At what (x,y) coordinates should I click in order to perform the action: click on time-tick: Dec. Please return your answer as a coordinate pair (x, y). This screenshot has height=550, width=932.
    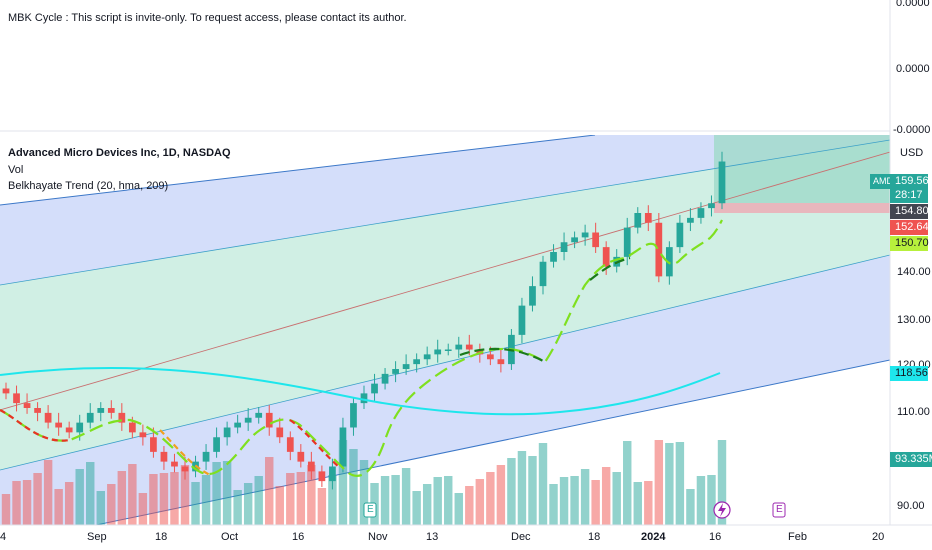
    Looking at the image, I should click on (521, 537).